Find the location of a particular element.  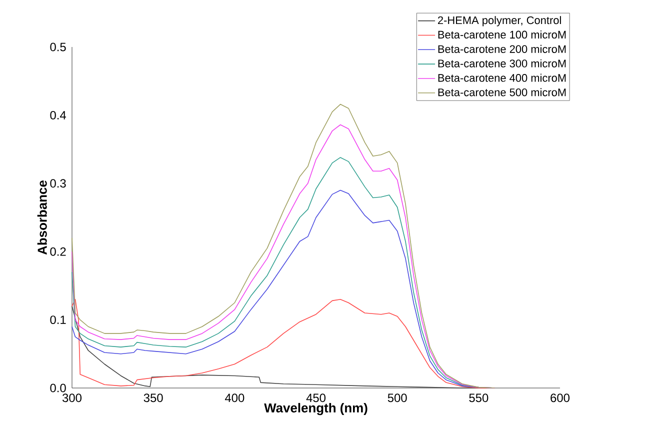

x-axis-title: Wavelength (nm) is located at coordinates (316, 409).